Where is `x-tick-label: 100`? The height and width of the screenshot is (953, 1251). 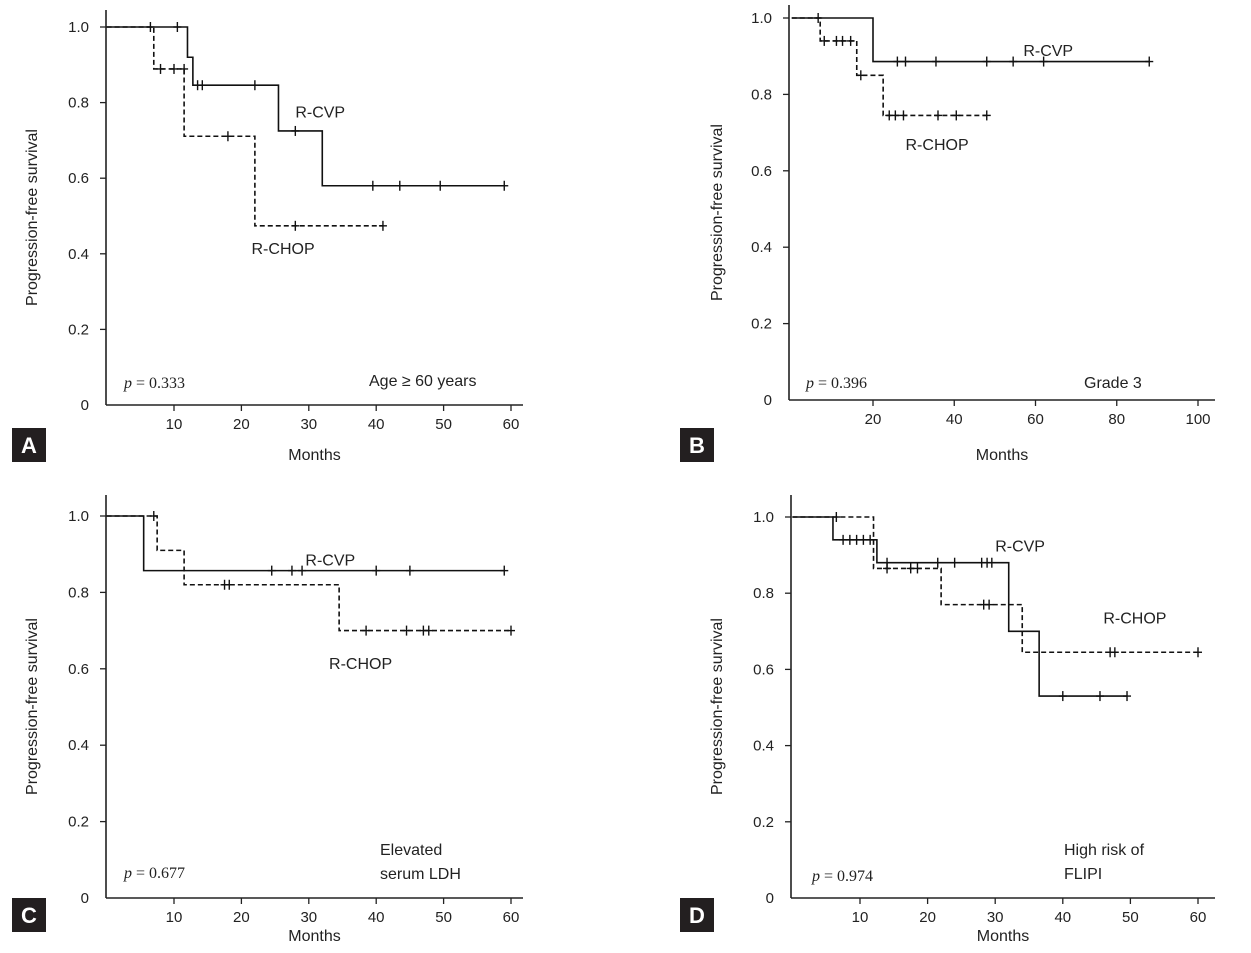 x-tick-label: 100 is located at coordinates (1197, 419).